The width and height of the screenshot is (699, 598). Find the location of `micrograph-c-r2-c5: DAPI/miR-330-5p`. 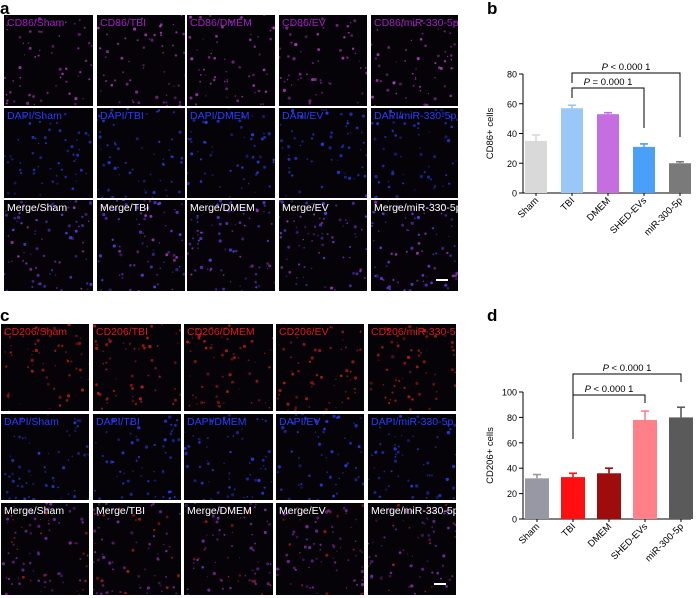

micrograph-c-r2-c5: DAPI/miR-330-5p is located at coordinates (412, 457).